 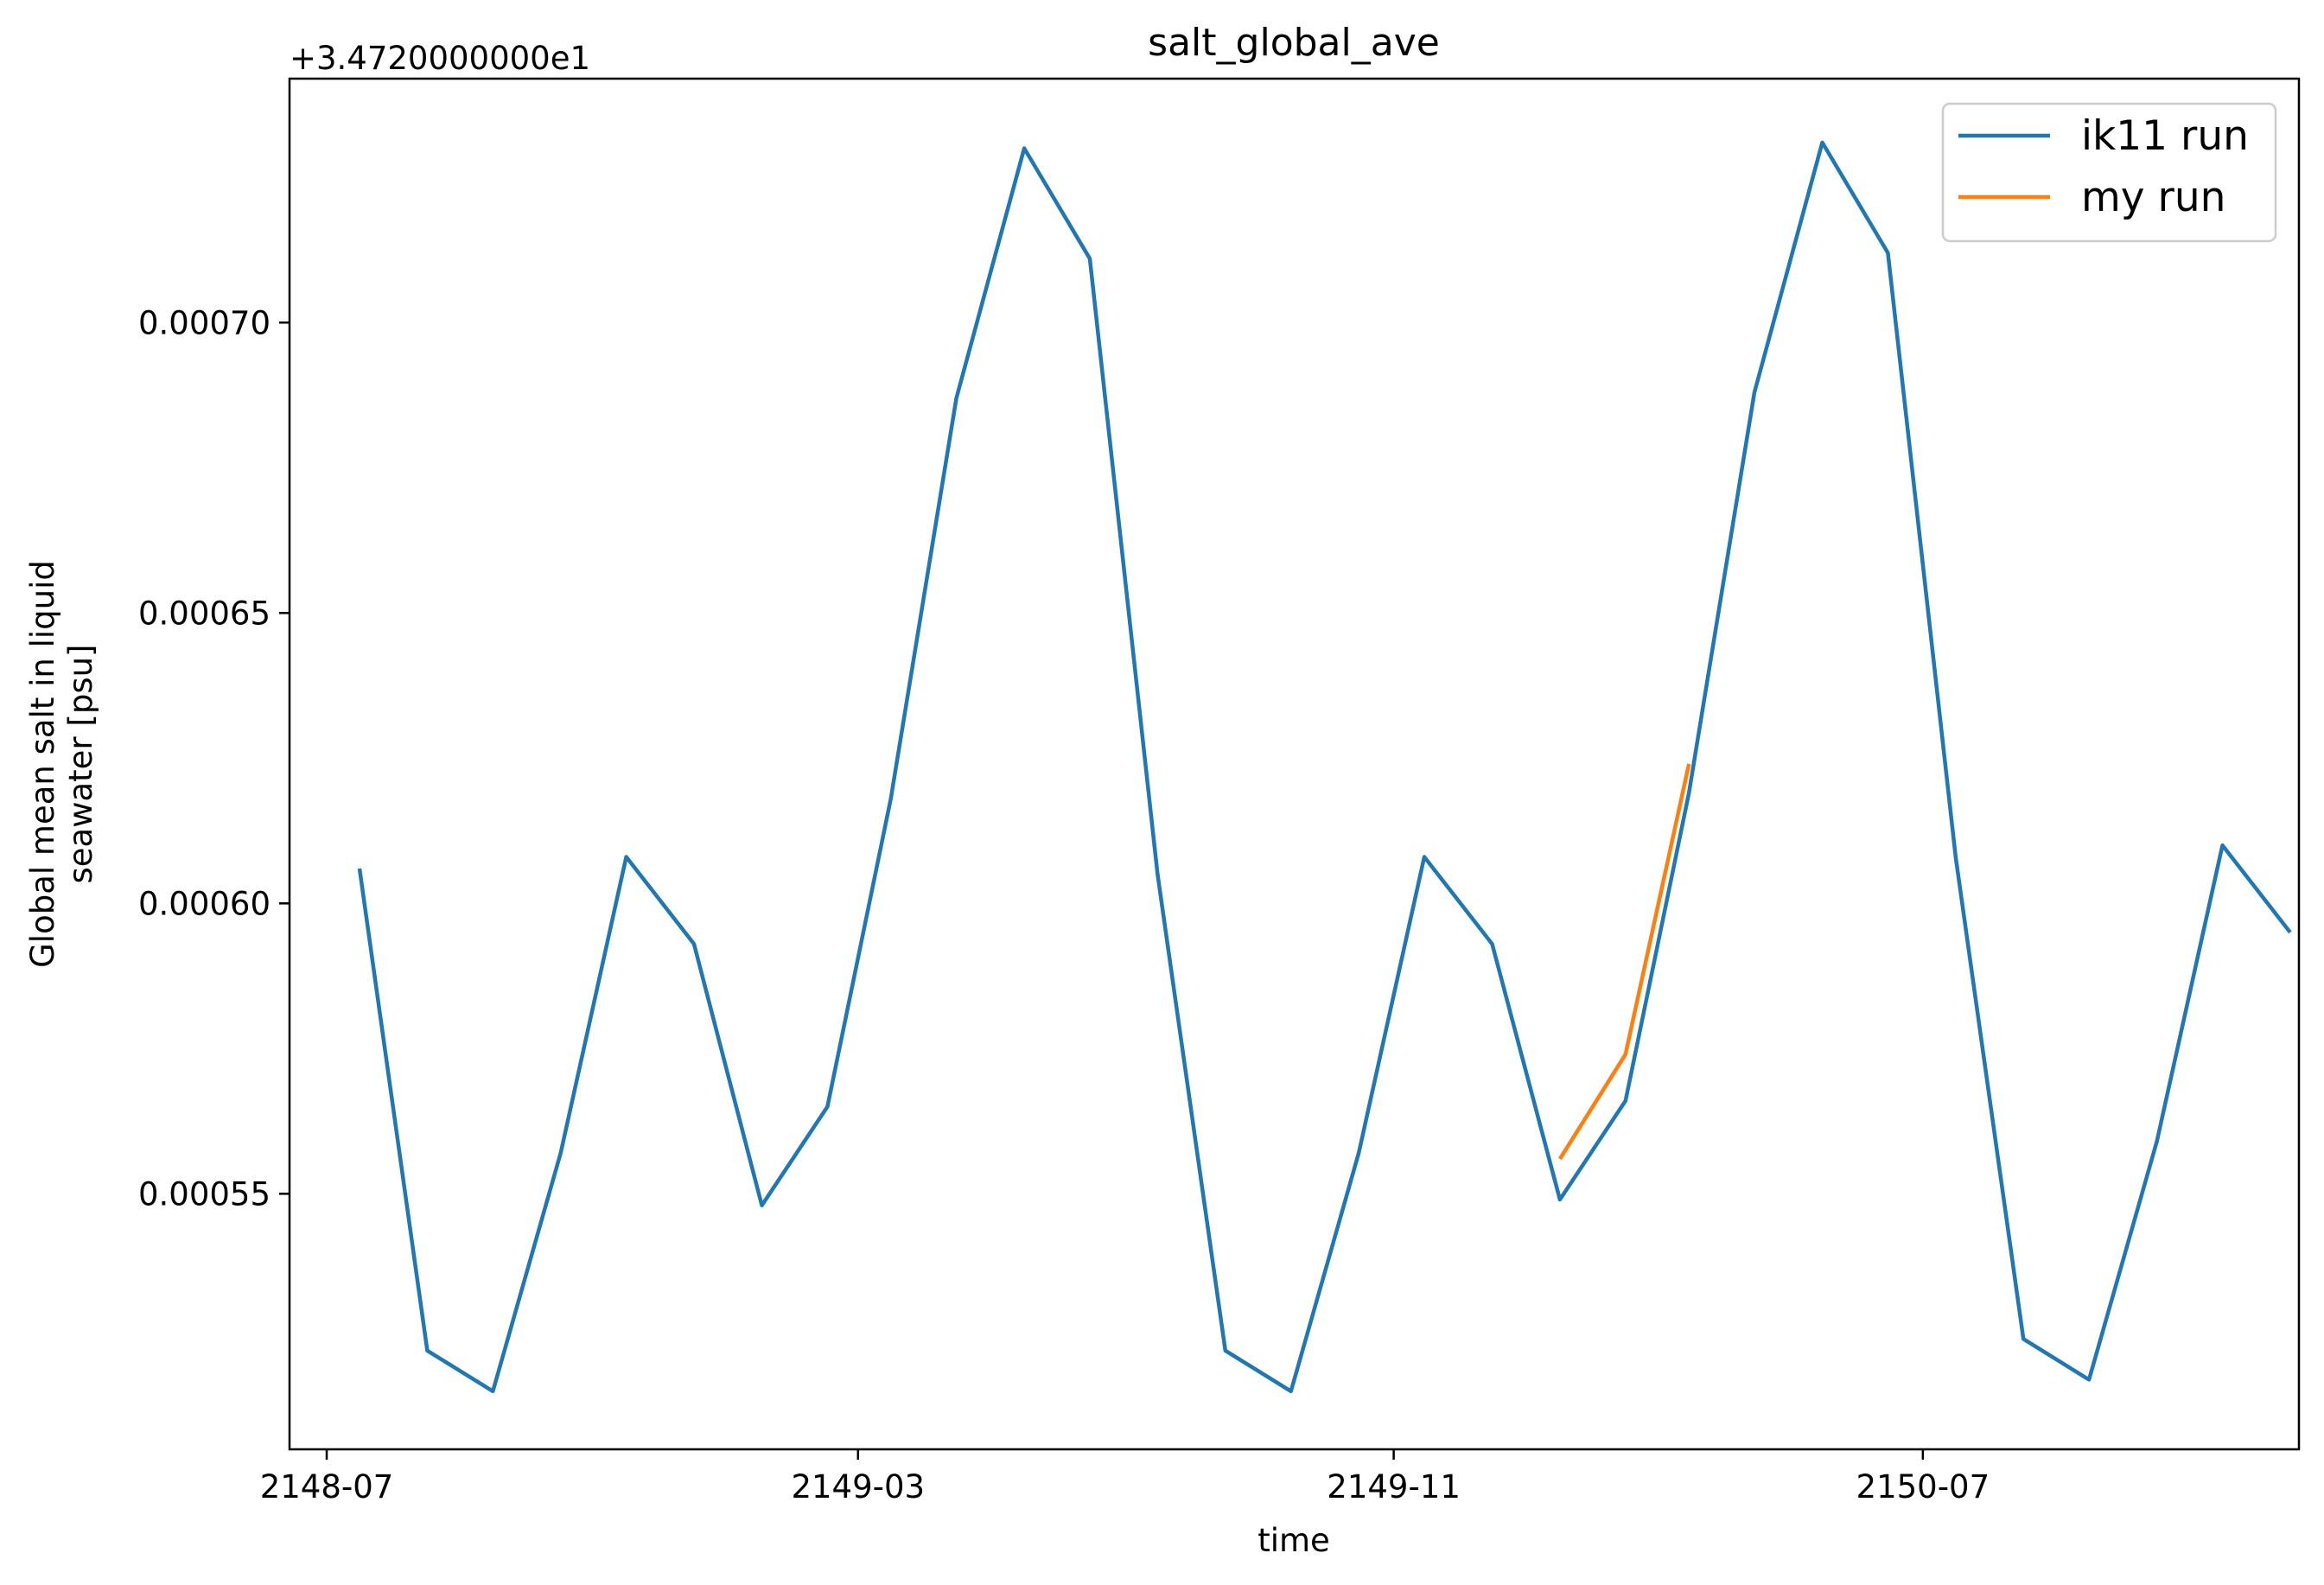 What do you see at coordinates (440, 59) in the screenshot?
I see `y-axis-offset-text: +3.4720000000e1` at bounding box center [440, 59].